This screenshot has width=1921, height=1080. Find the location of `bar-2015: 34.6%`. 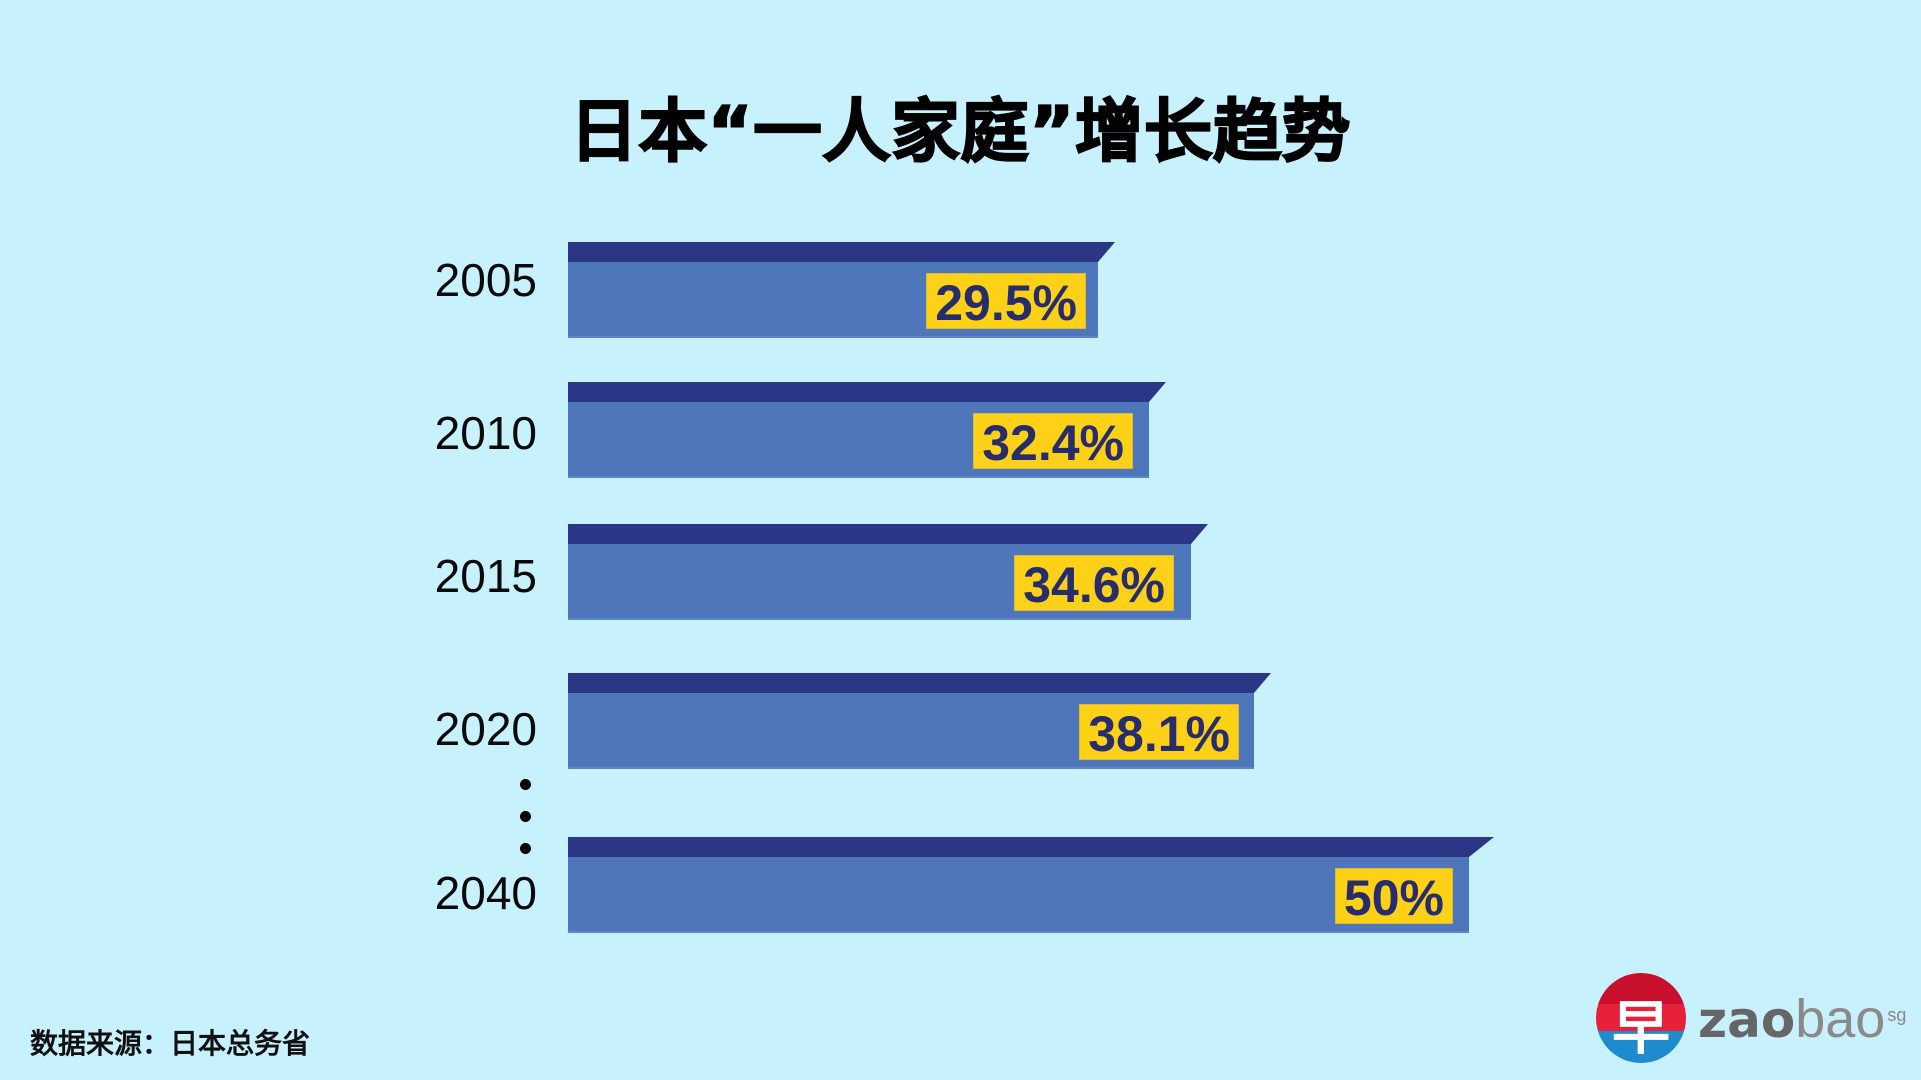

bar-2015: 34.6% is located at coordinates (888, 572).